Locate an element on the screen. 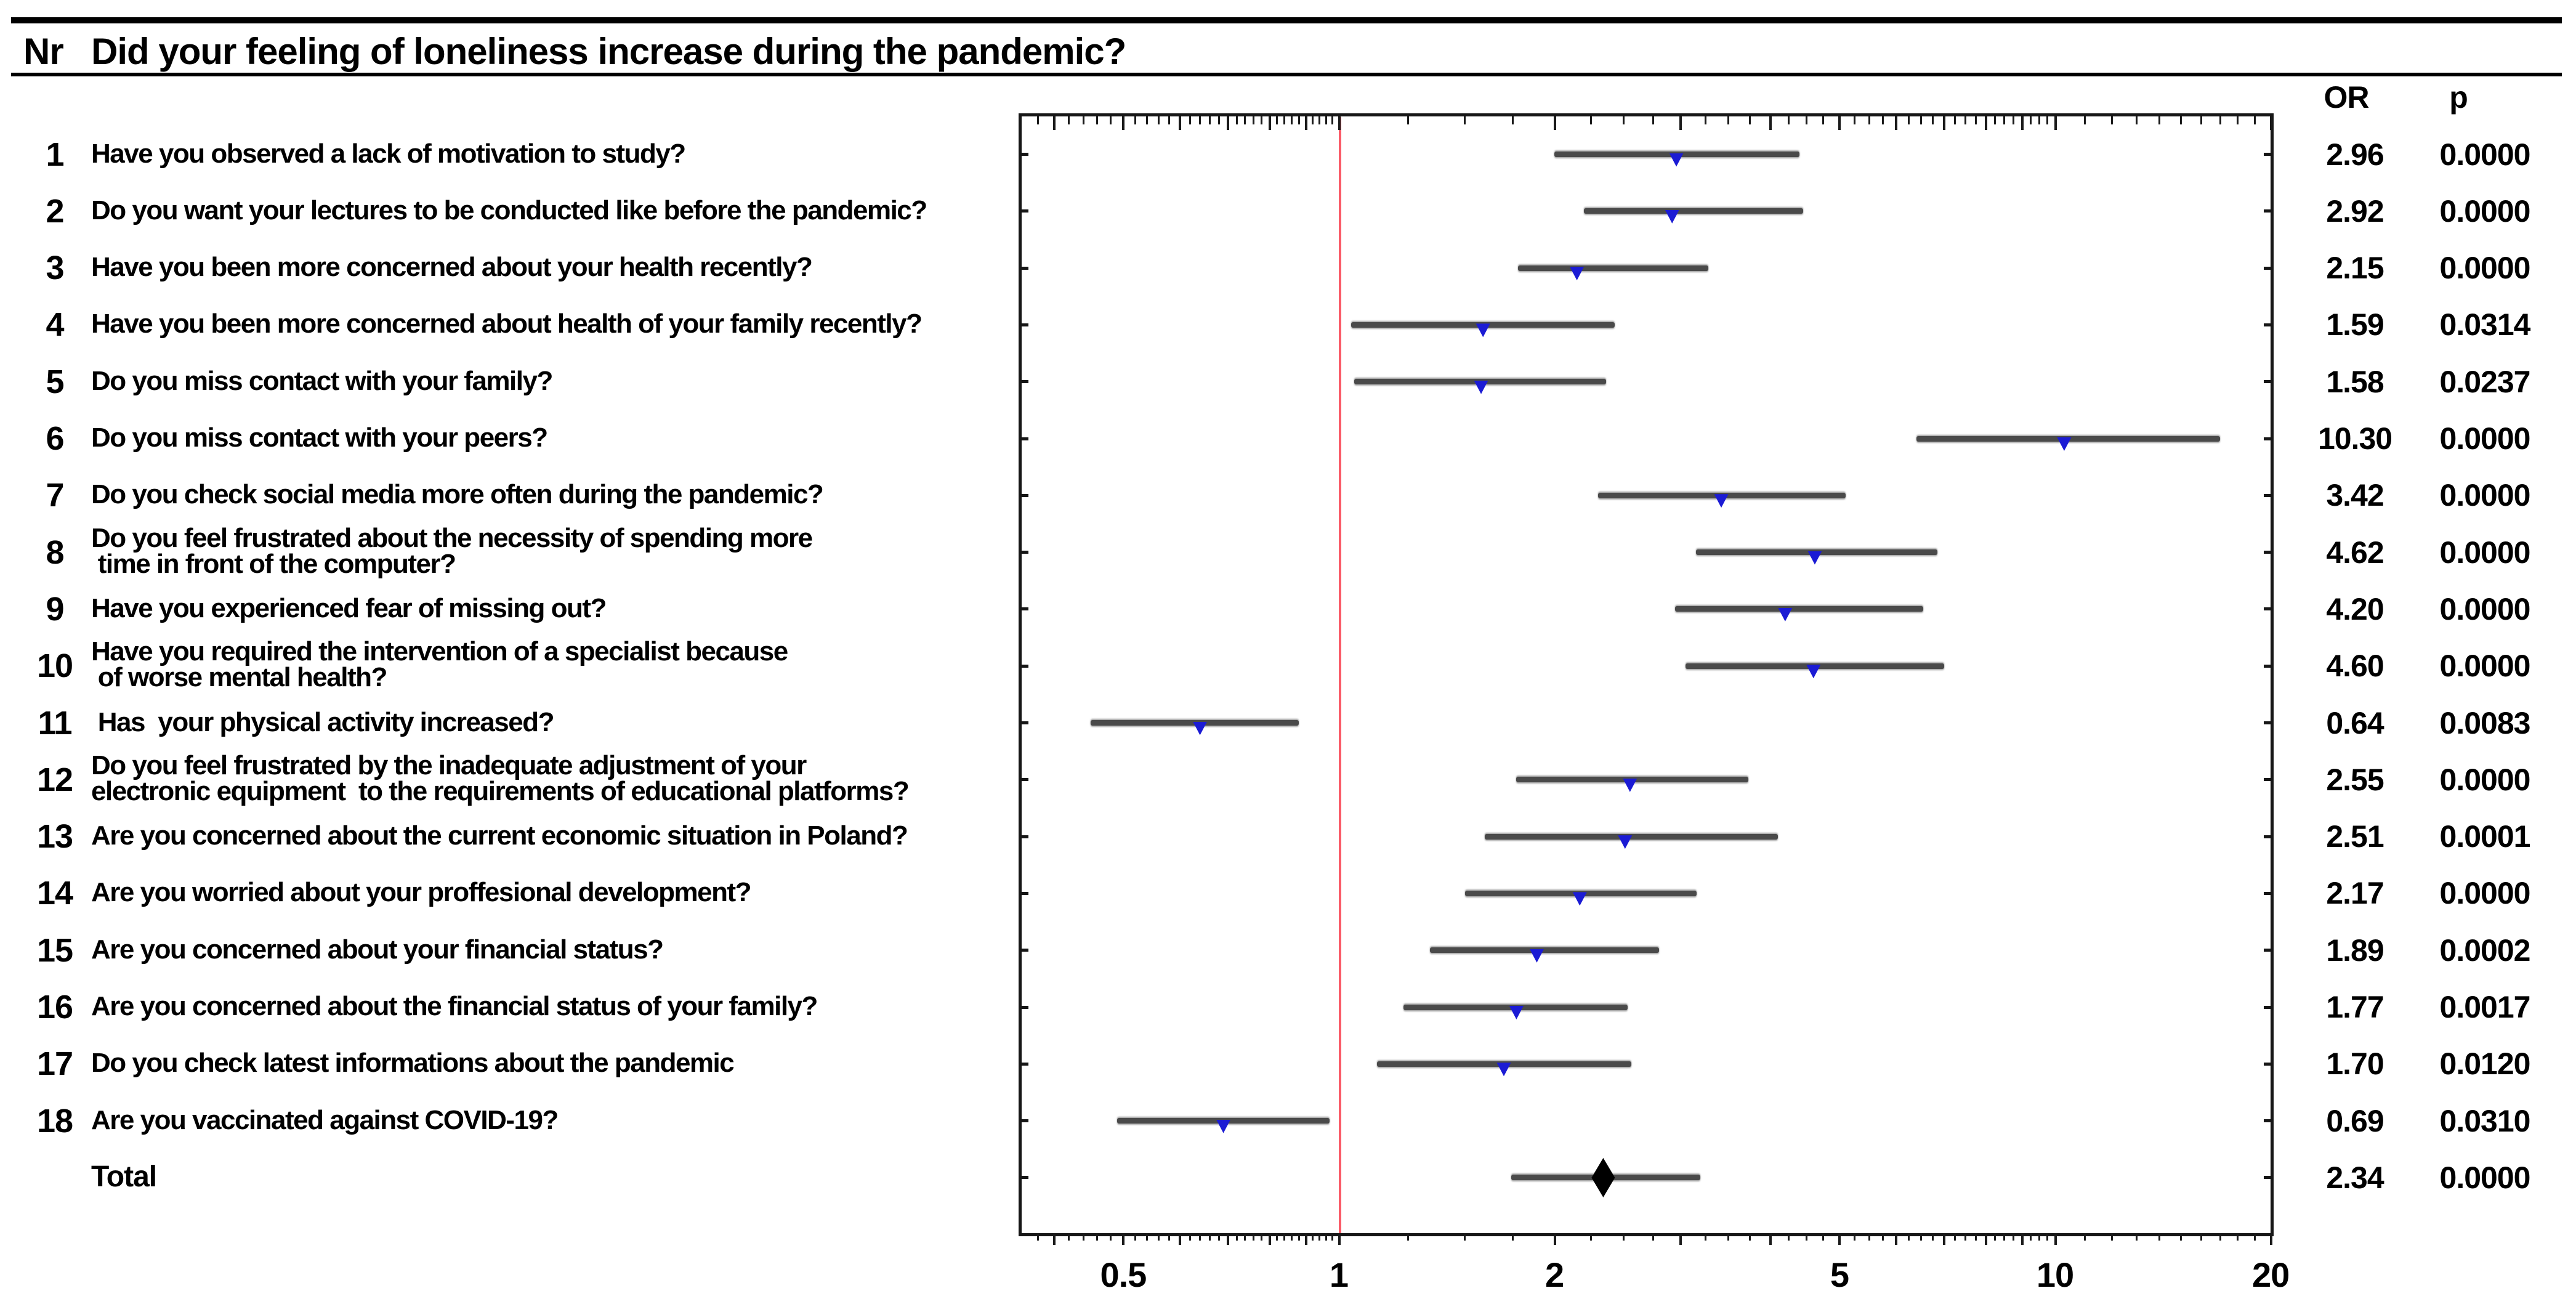  question-line-1: Do you miss contact with your peers? is located at coordinates (319, 438).